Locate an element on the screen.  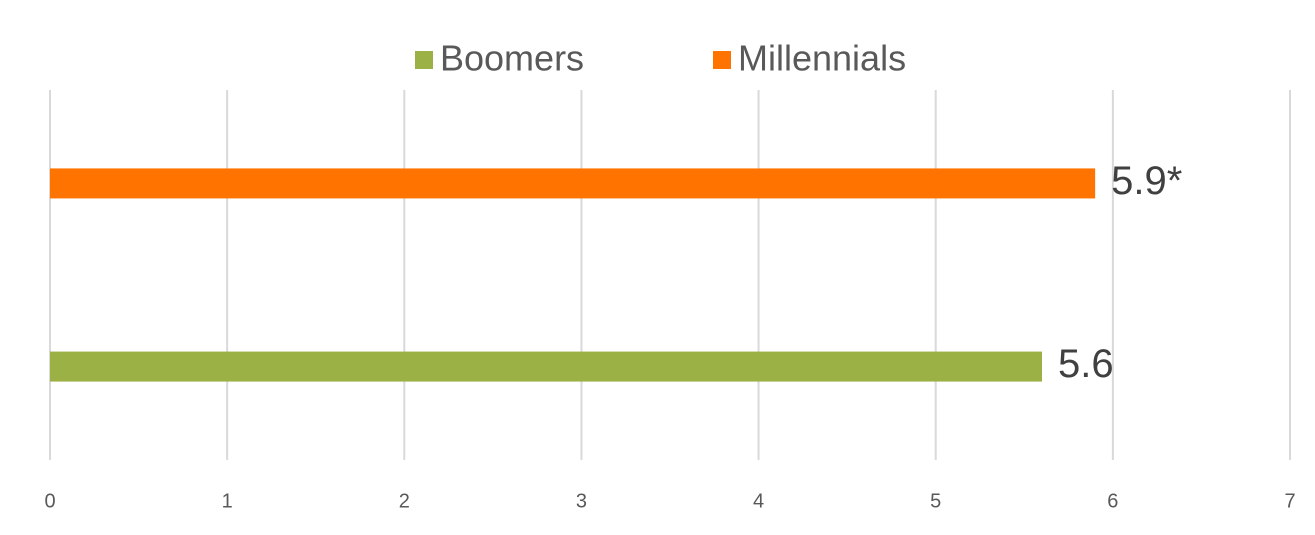
x-tick-label: 0 is located at coordinates (49, 501).